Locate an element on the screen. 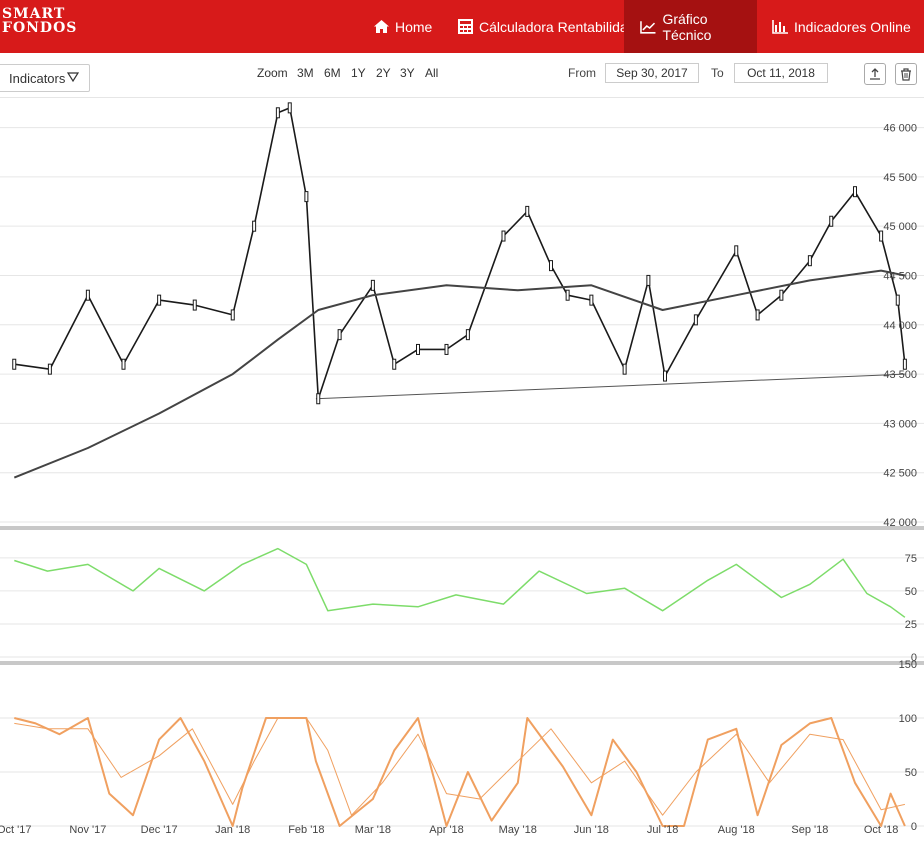  x-tick-label: Oct '17 is located at coordinates (16, 830).